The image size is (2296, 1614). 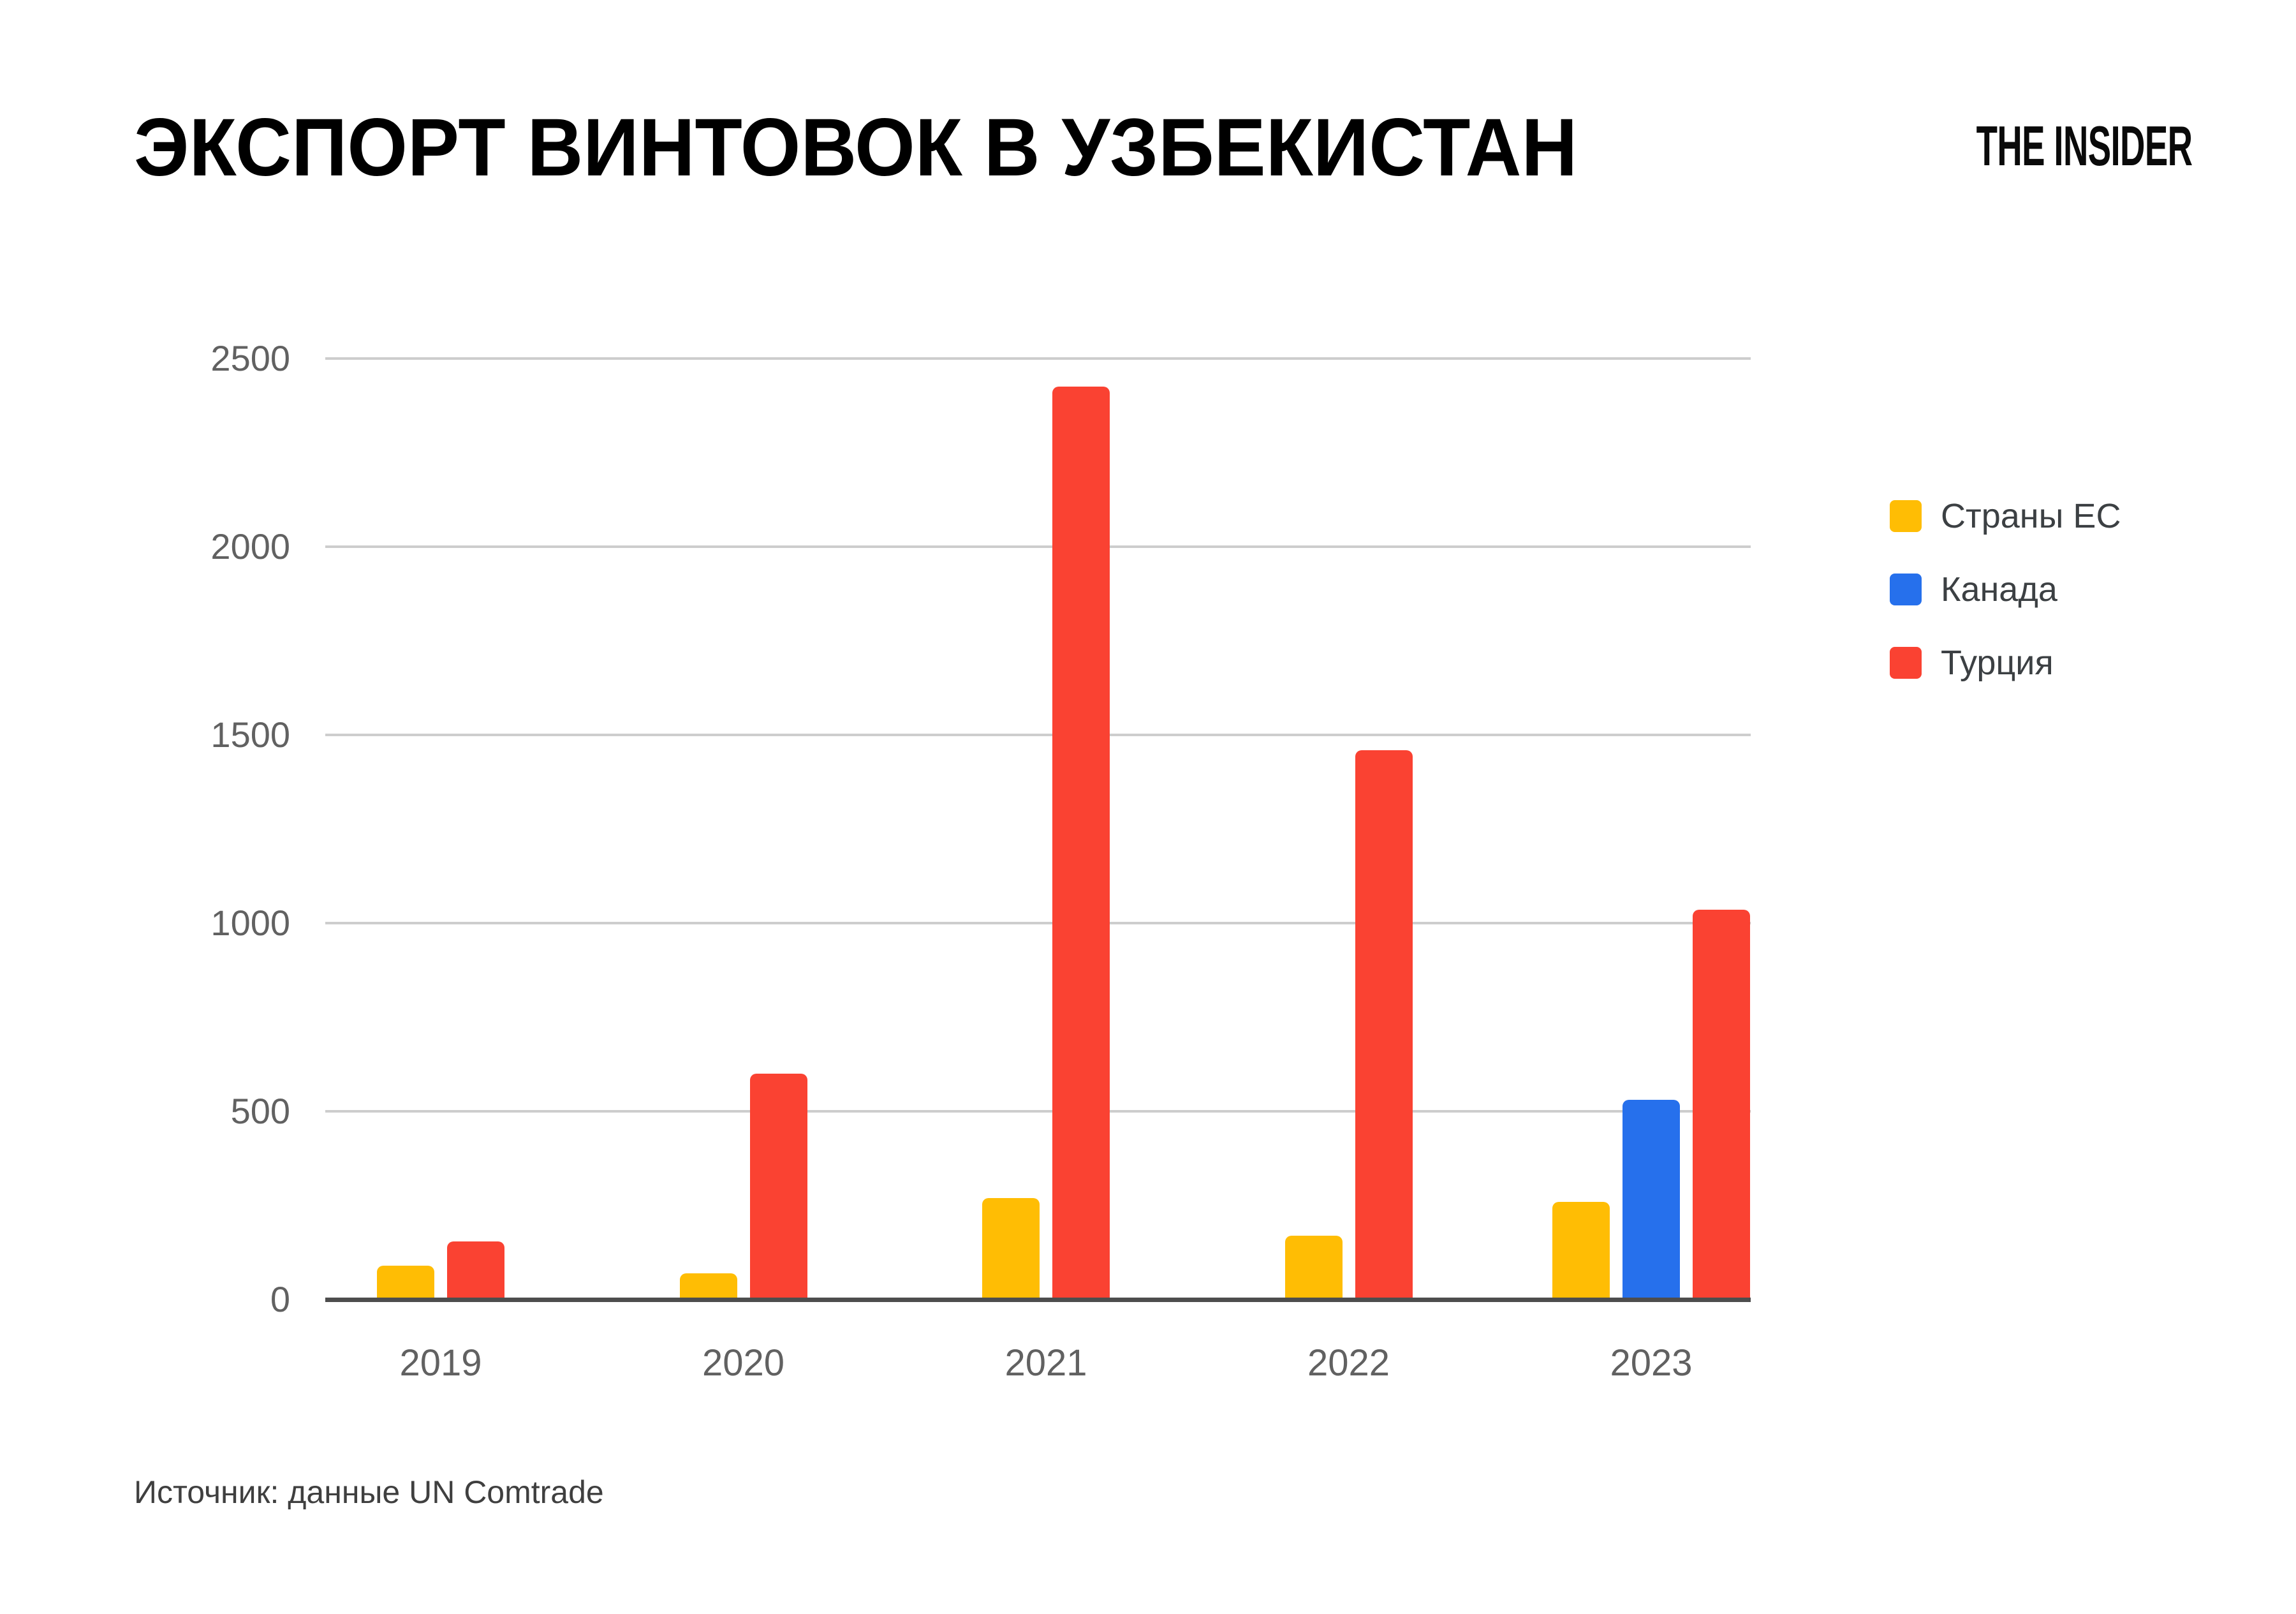 I want to click on y-tick-1000: 1000, so click(x=250, y=923).